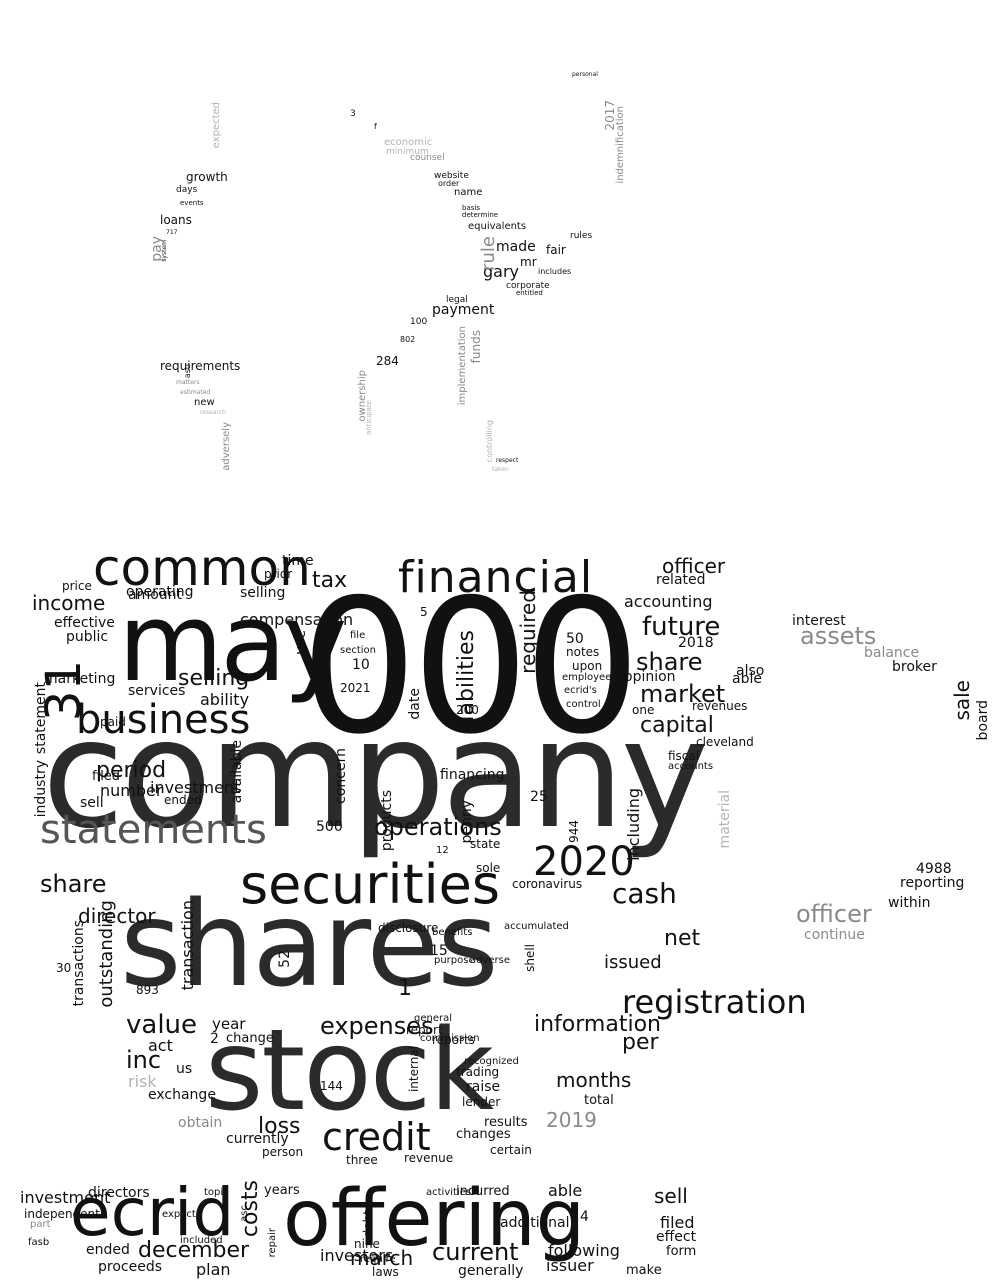 This screenshot has height=1280, width=1007. Describe the element at coordinates (263, 593) in the screenshot. I see `word: selling` at that location.